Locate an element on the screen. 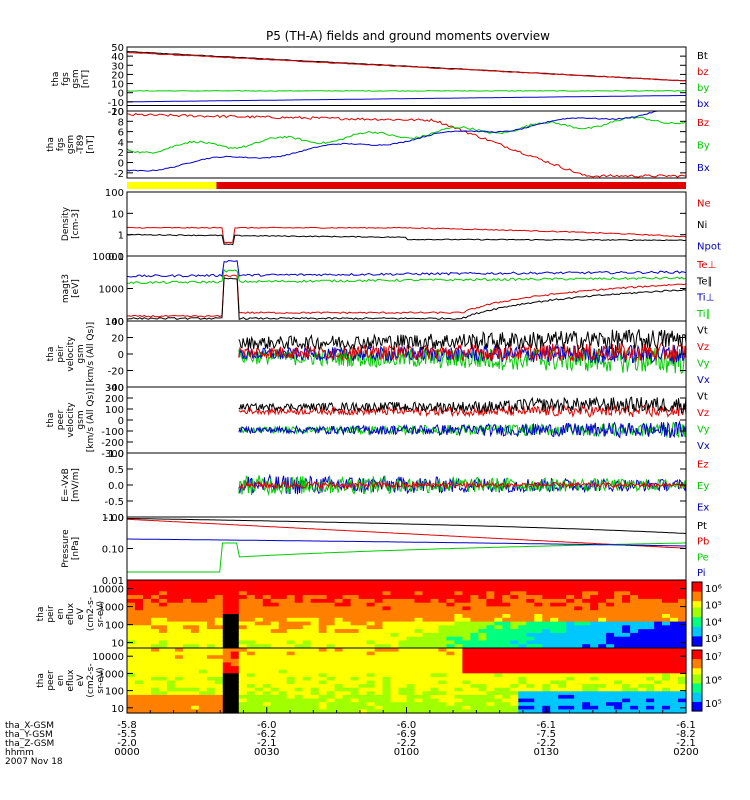 This screenshot has height=800, width=750. y-axis-label-line: -T89 is located at coordinates (81, 145).